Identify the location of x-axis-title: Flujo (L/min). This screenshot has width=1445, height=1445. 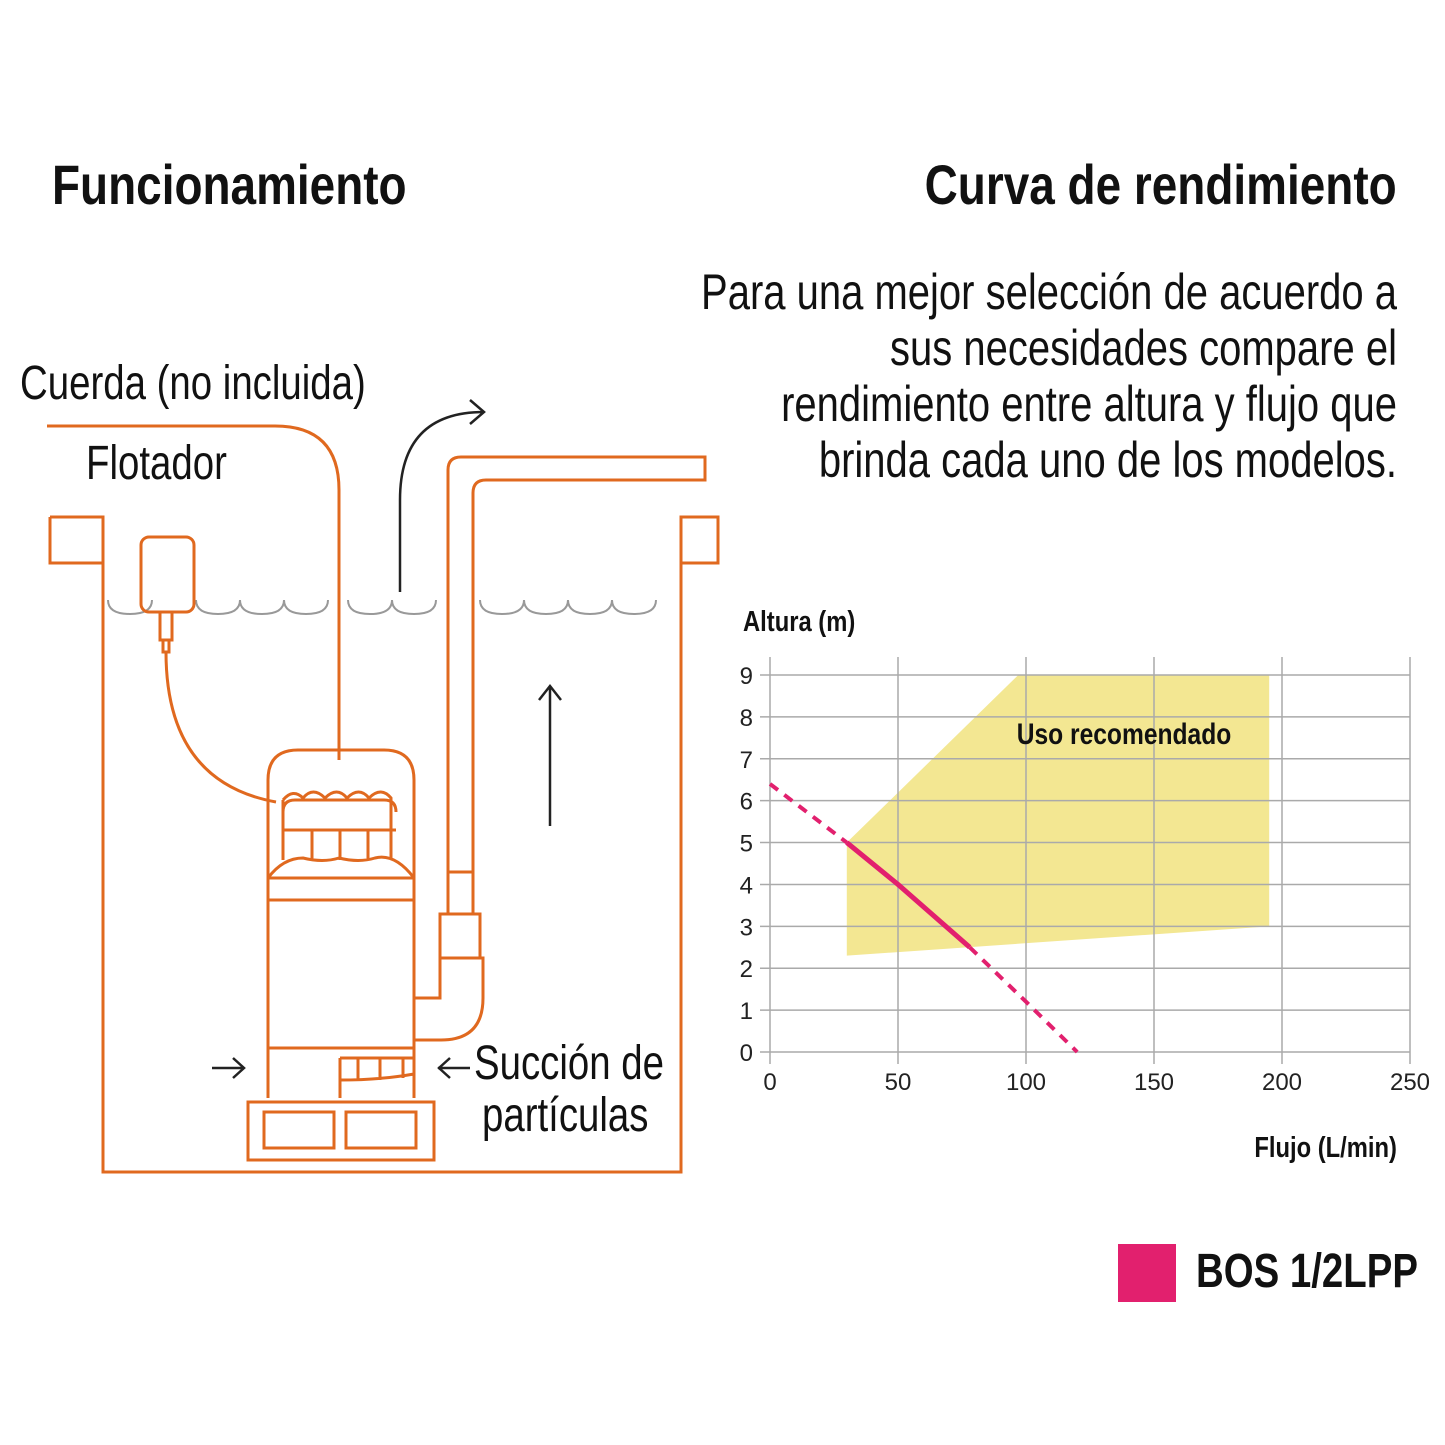
(1325, 1148).